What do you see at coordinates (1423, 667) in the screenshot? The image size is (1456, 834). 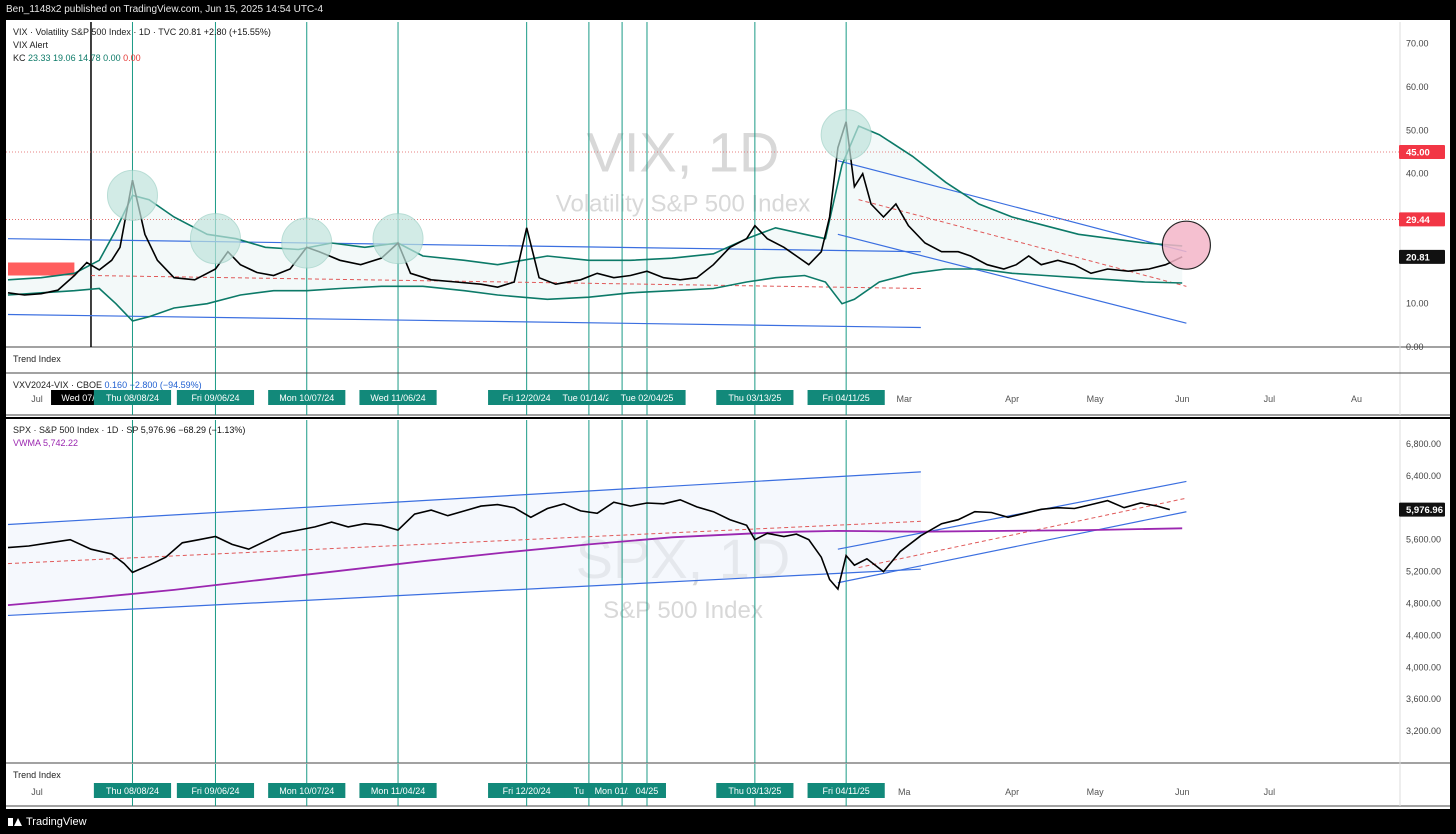 I see `spx-y-tick-label: 4,000.00` at bounding box center [1423, 667].